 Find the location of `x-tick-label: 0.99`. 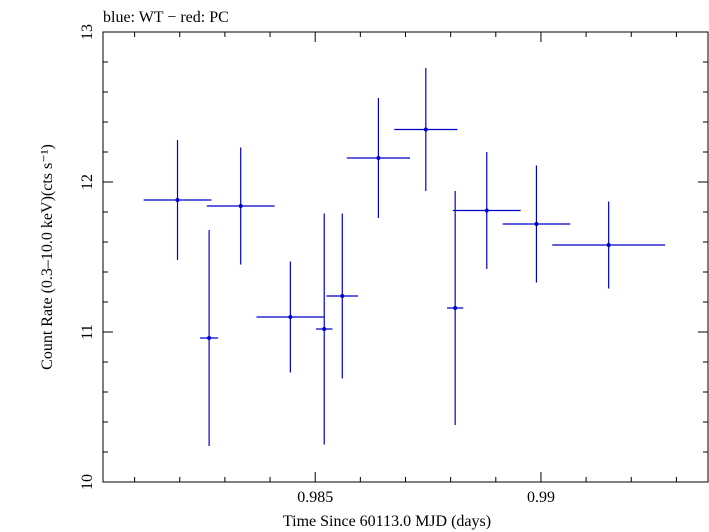

x-tick-label: 0.99 is located at coordinates (541, 497).